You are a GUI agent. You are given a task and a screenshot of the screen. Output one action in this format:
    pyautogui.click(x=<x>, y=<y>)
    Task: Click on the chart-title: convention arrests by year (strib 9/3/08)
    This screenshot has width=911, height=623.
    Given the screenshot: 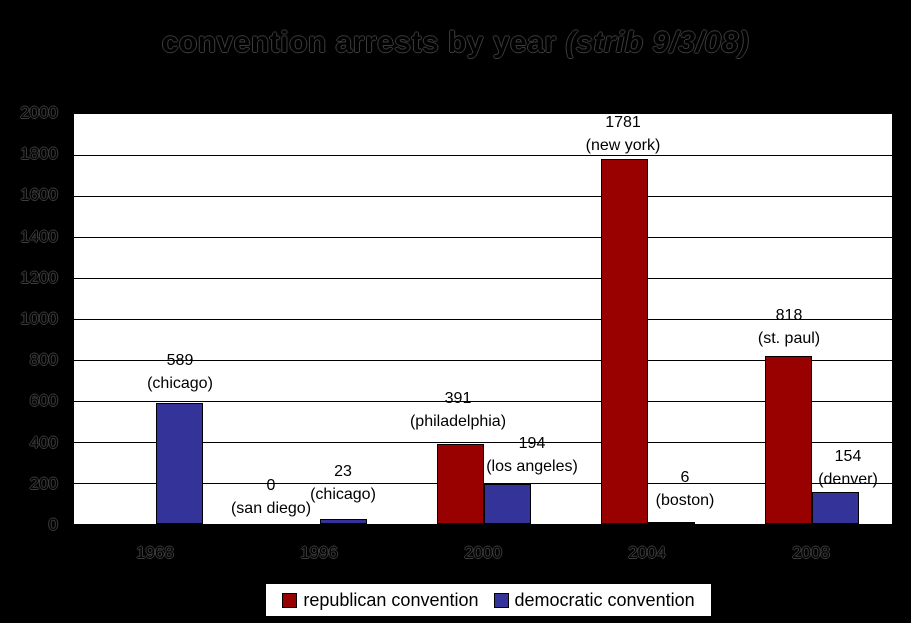 What is the action you would take?
    pyautogui.click(x=455, y=43)
    